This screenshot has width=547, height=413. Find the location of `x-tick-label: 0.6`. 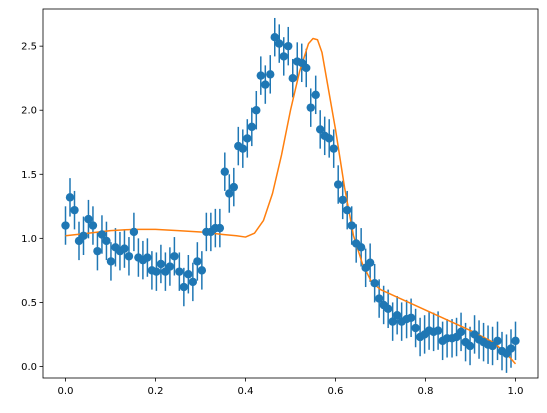

x-tick-label: 0.6 is located at coordinates (336, 391).